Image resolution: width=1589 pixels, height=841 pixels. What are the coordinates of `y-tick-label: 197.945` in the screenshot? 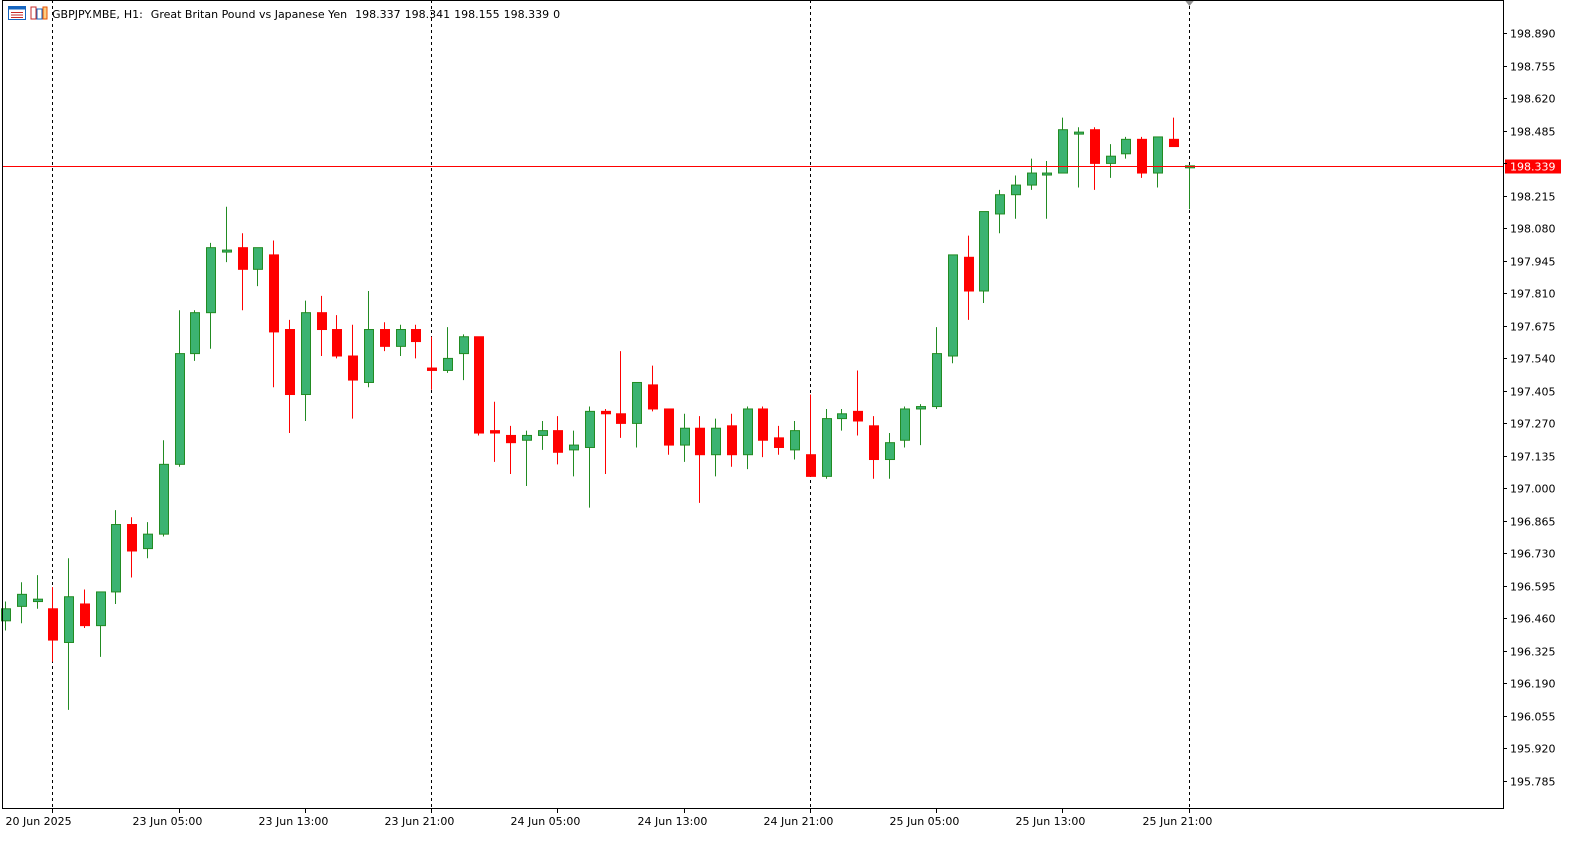 It's located at (1533, 262).